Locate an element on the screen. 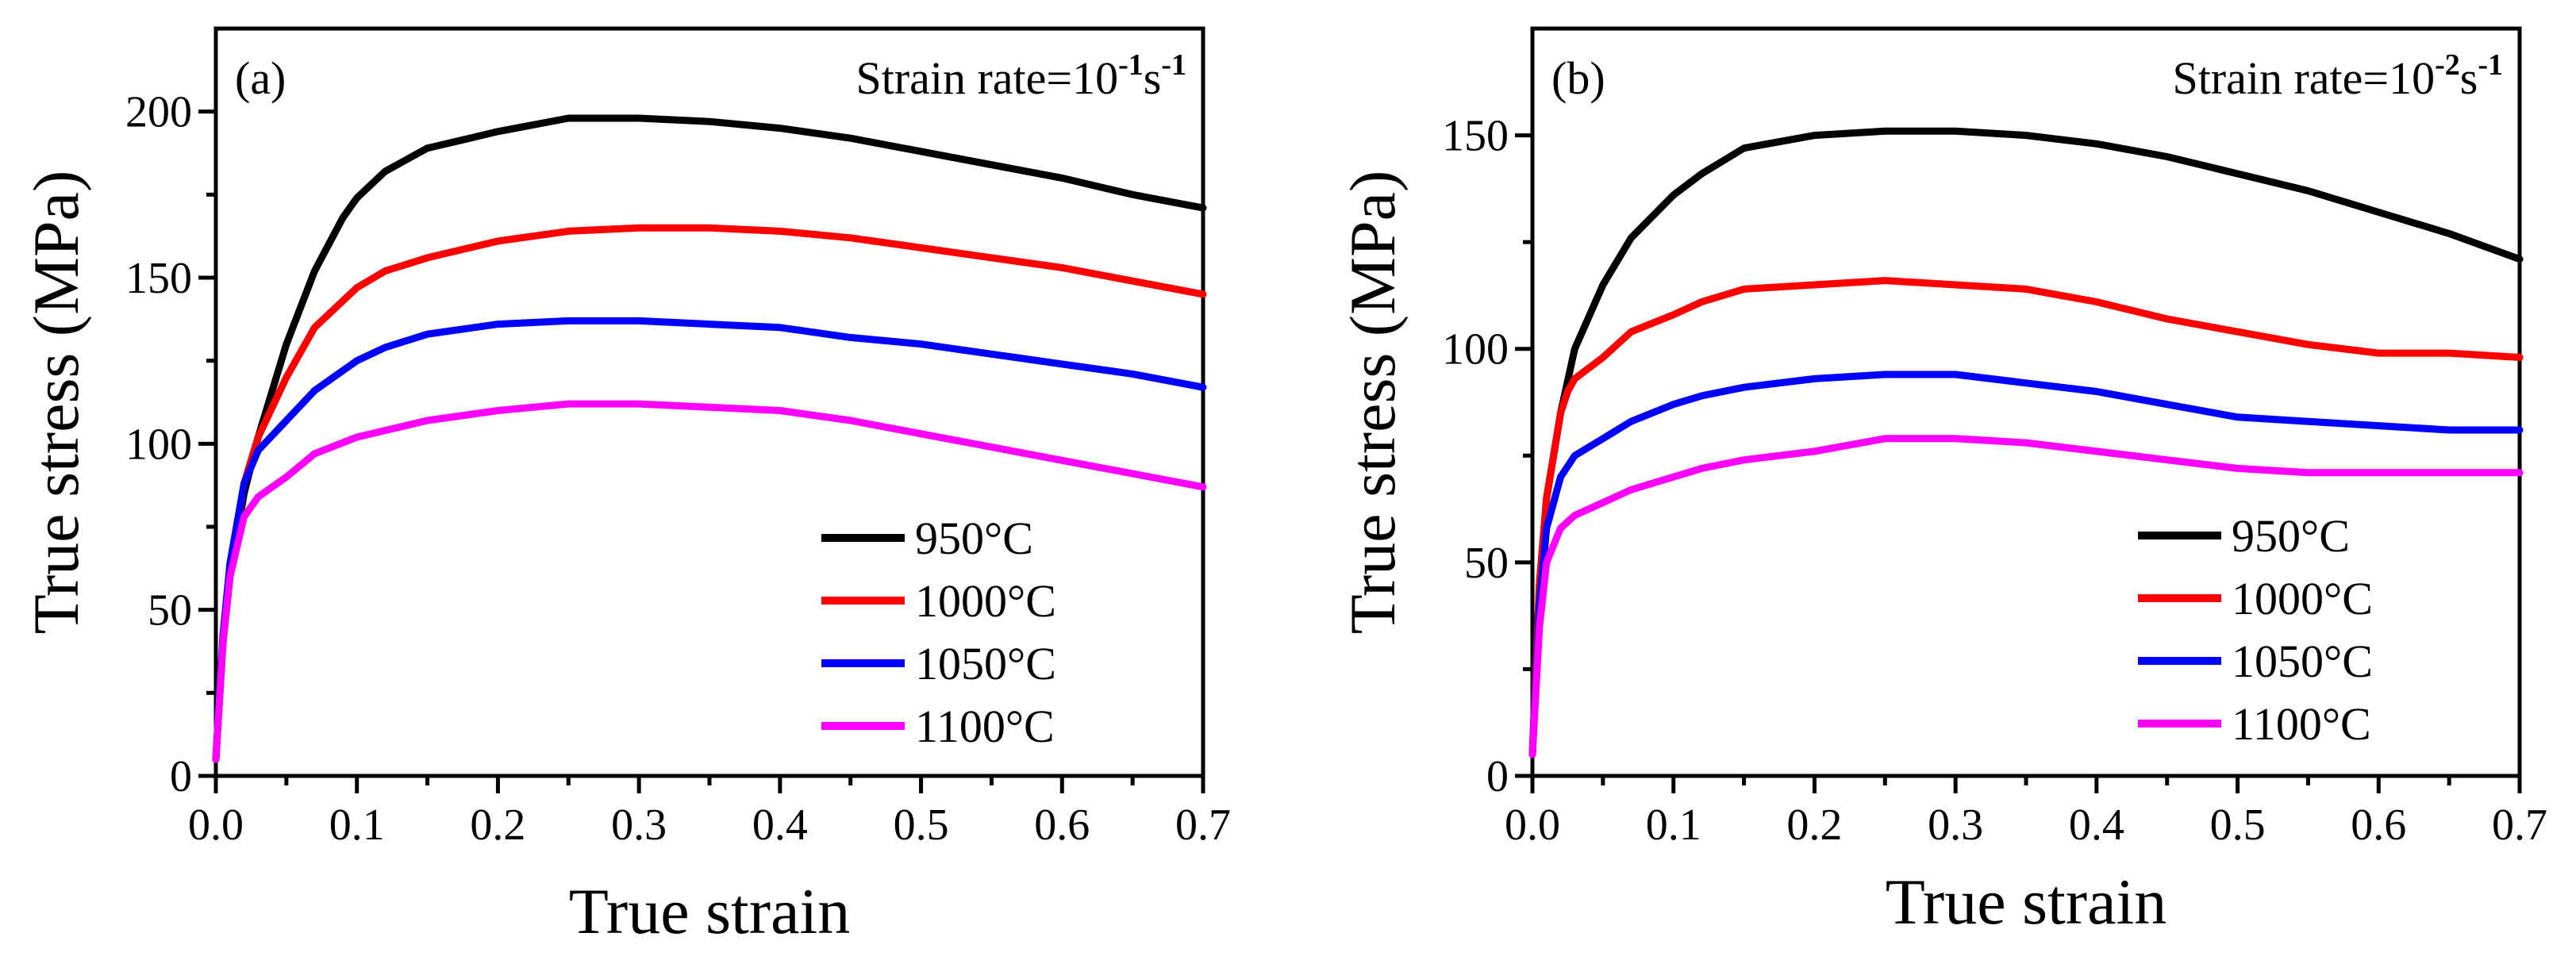  strain-rate-annotation: Strain rate=10-1s-1 is located at coordinates (1020, 76).